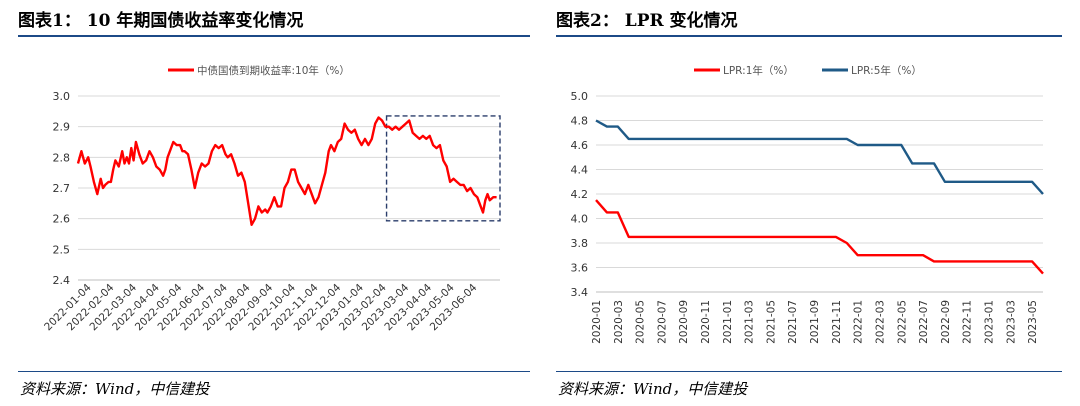 This screenshot has width=1080, height=406. Describe the element at coordinates (902, 322) in the screenshot. I see `x-tick-label: 2022-05` at that location.